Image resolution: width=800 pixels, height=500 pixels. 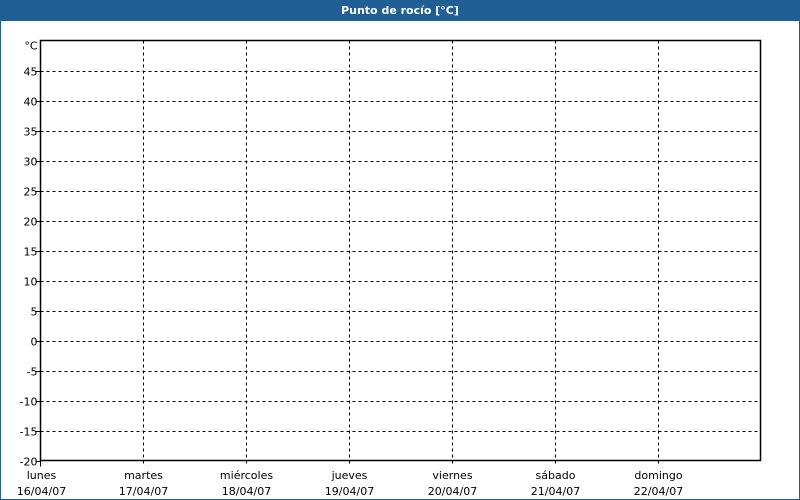 I want to click on y-tick-label: 20, so click(x=31, y=222).